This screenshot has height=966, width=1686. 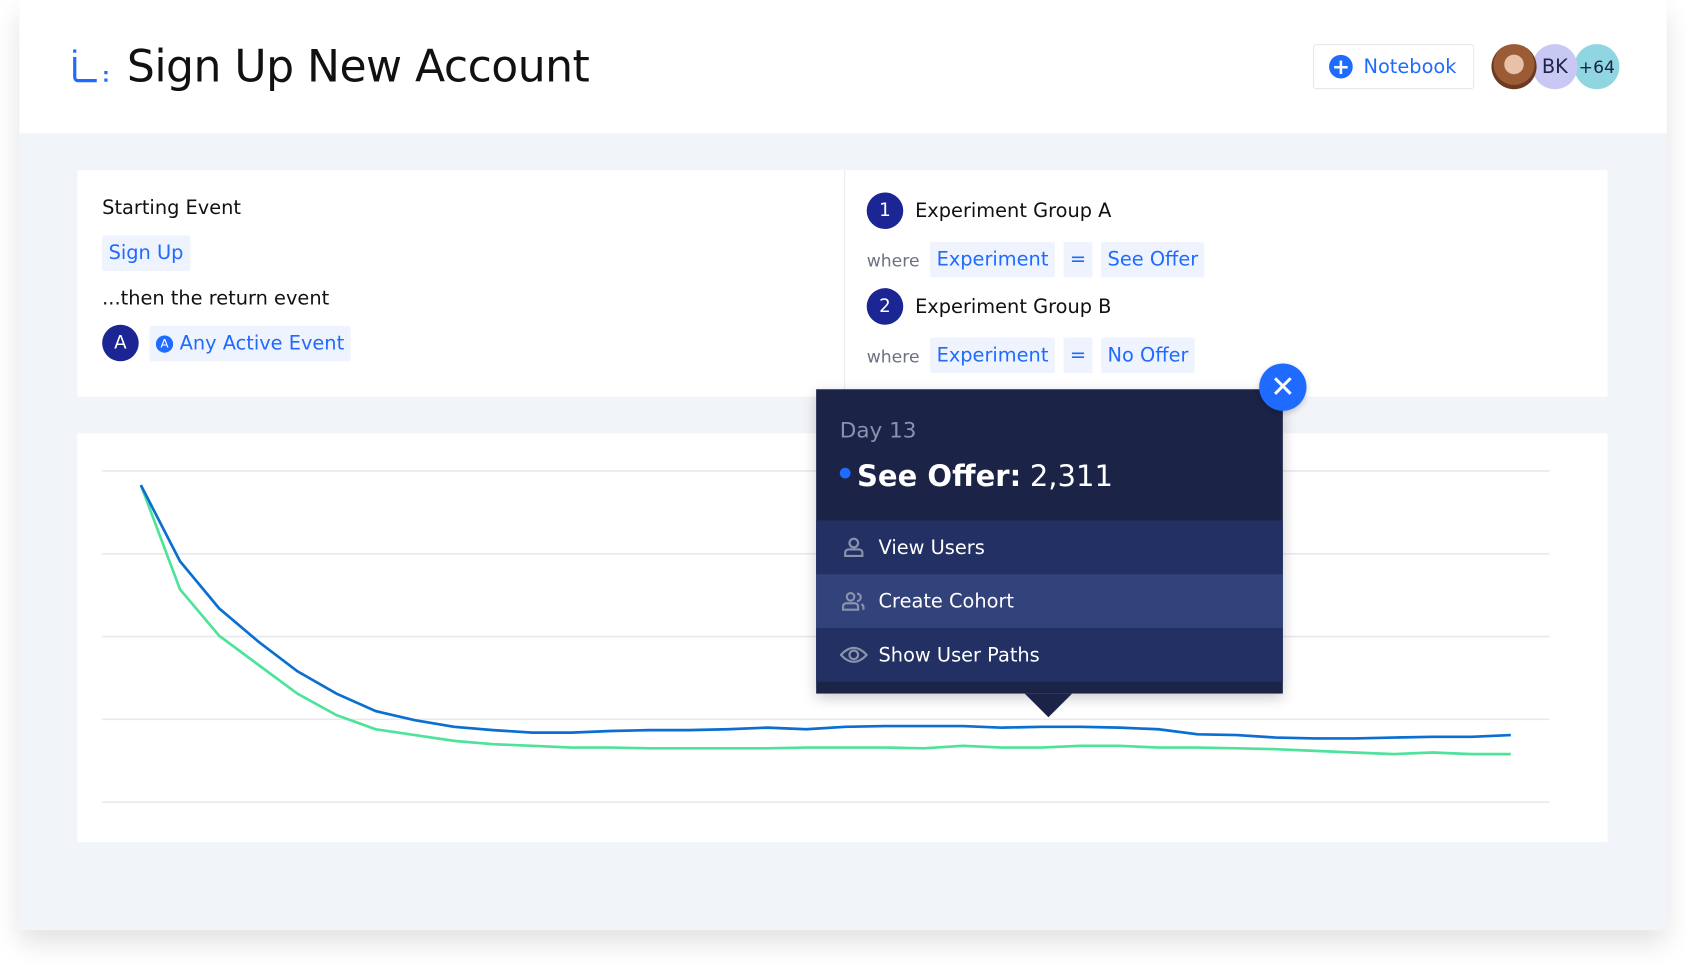 I want to click on logo-icon, so click(x=90, y=66).